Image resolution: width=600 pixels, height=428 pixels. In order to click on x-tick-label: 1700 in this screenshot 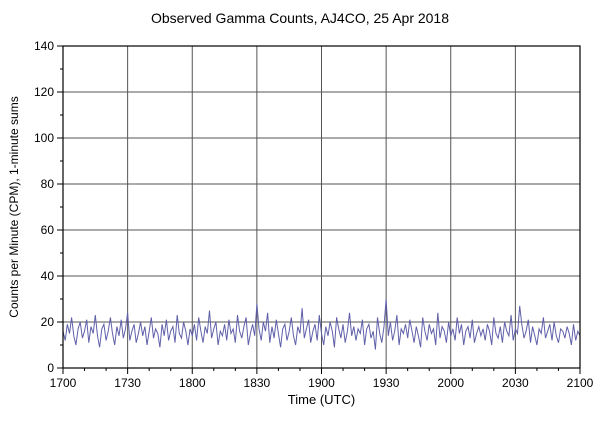, I will do `click(63, 383)`.